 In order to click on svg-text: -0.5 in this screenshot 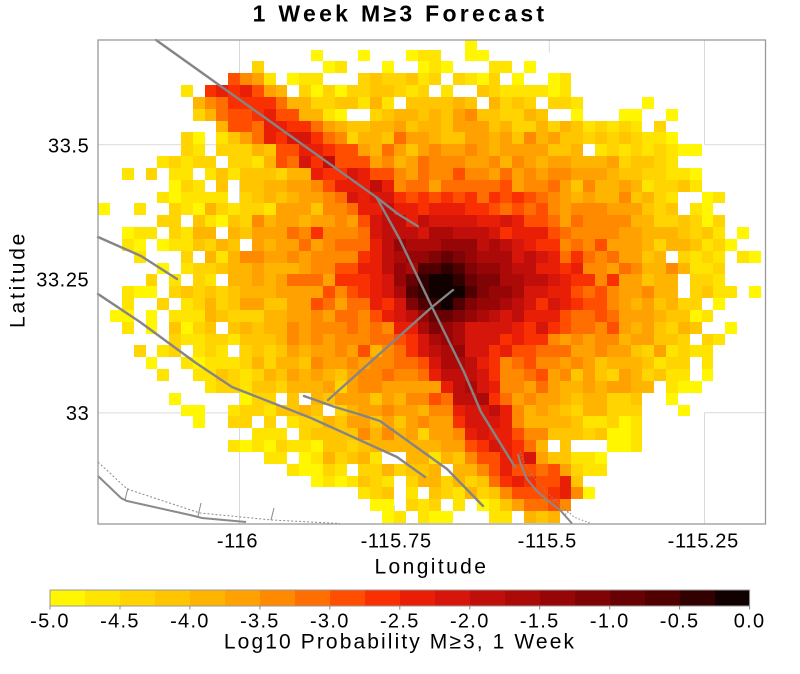, I will do `click(680, 622)`.